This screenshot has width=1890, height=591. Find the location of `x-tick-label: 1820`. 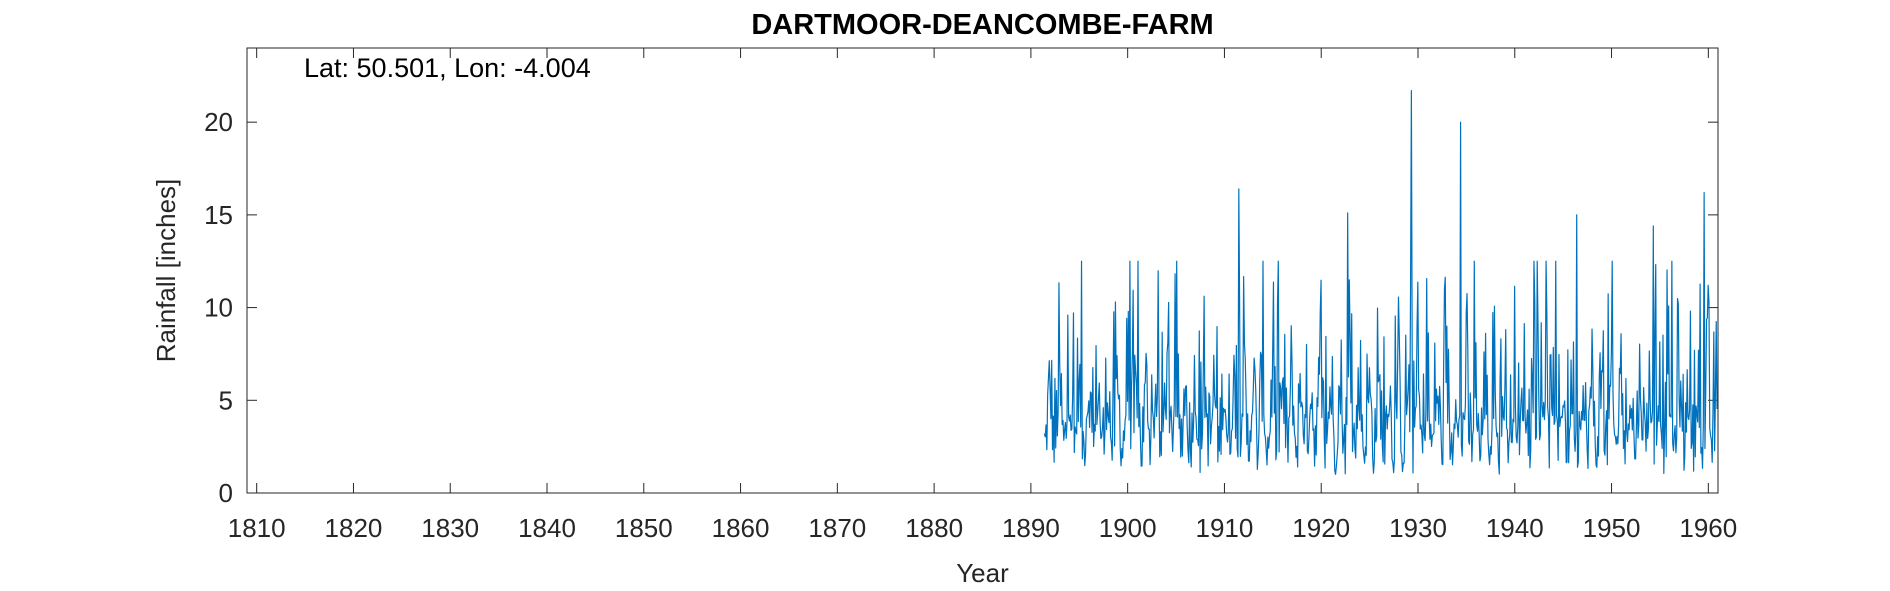

x-tick-label: 1820 is located at coordinates (354, 528).